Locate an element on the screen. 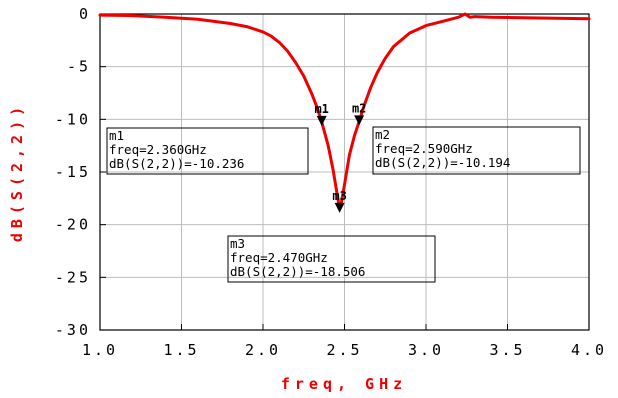  x-tick-label: 2.0 is located at coordinates (263, 350).